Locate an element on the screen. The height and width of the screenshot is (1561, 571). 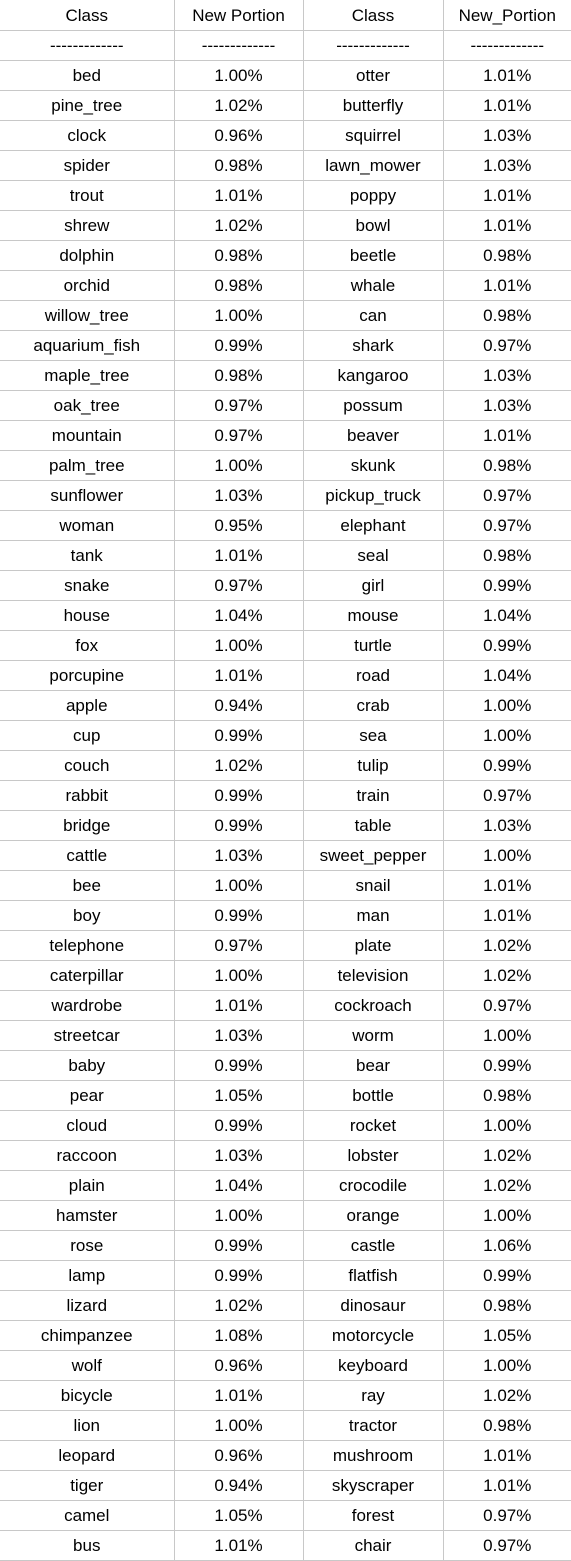
cell-class-right: television is located at coordinates (373, 975).